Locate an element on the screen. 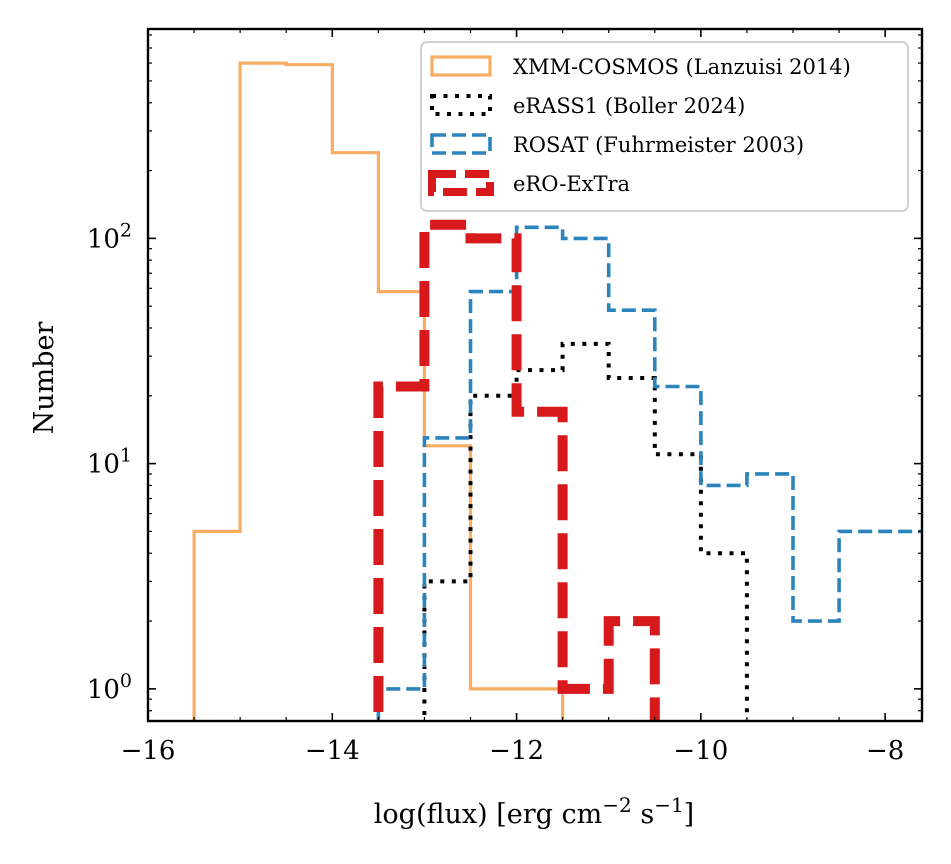 This screenshot has height=864, width=951. legend-box is located at coordinates (664, 126).